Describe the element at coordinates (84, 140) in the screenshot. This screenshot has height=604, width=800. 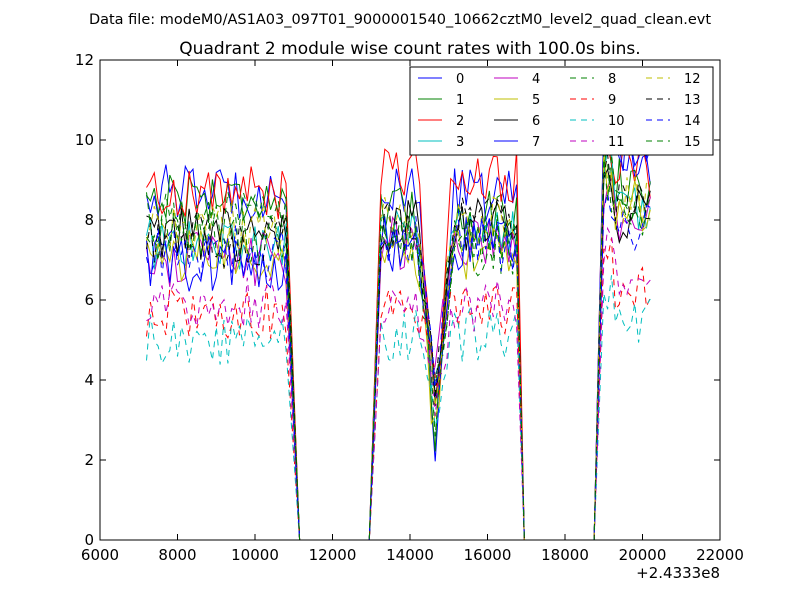
I see `y-tick-label: 10` at that location.